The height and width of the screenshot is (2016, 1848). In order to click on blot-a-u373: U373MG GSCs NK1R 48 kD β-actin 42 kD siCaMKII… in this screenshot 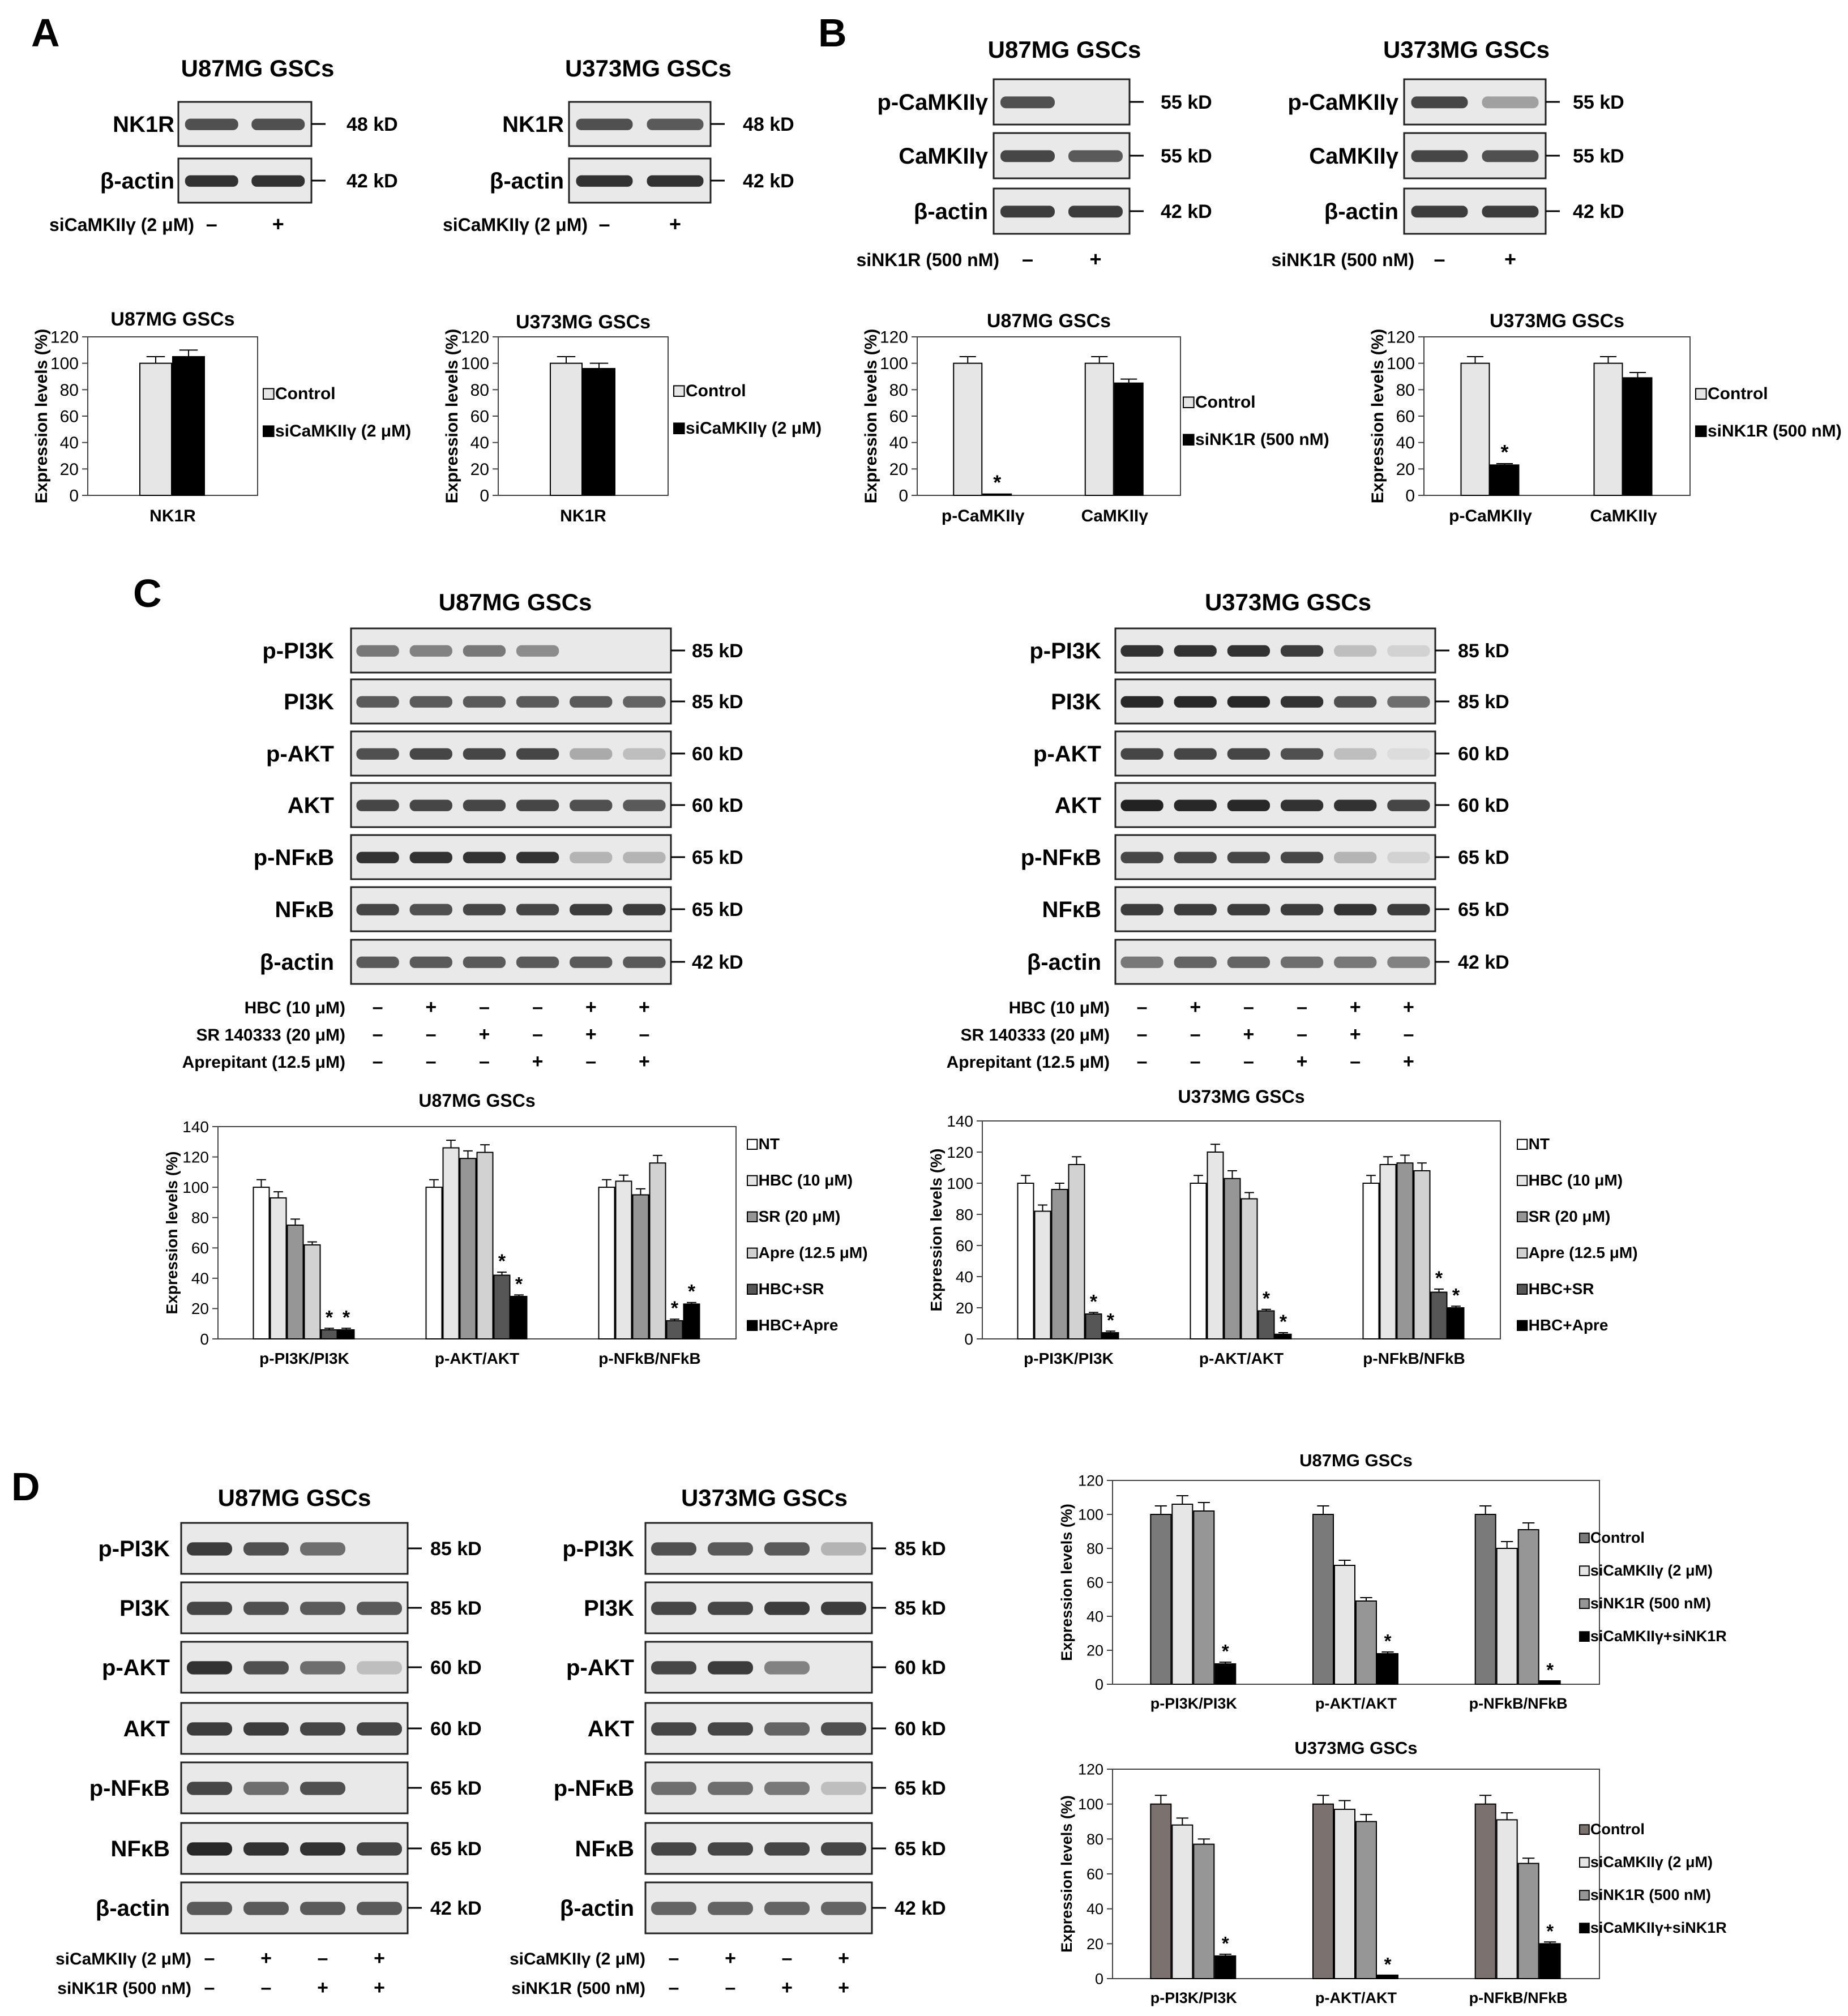, I will do `click(618, 145)`.